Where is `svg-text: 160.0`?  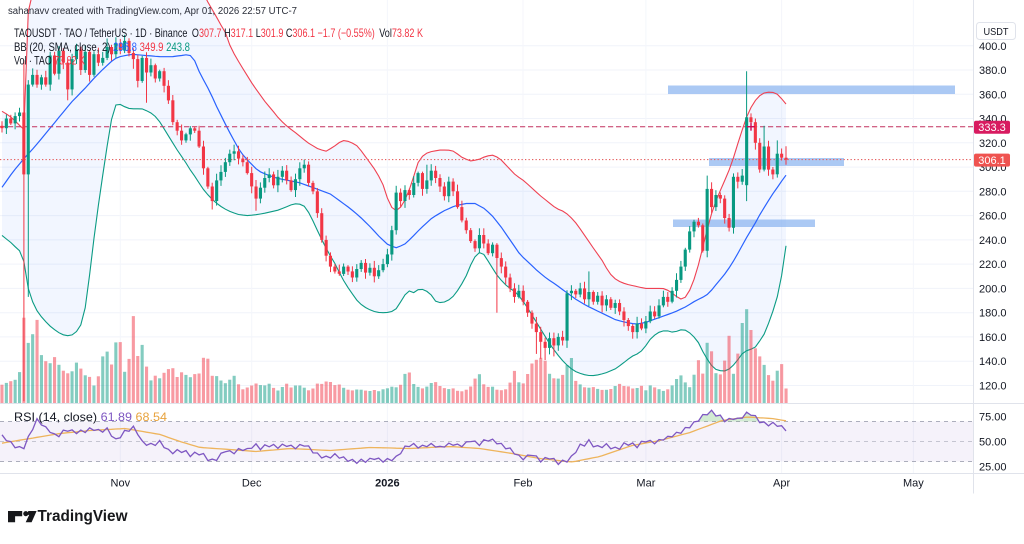 svg-text: 160.0 is located at coordinates (993, 338).